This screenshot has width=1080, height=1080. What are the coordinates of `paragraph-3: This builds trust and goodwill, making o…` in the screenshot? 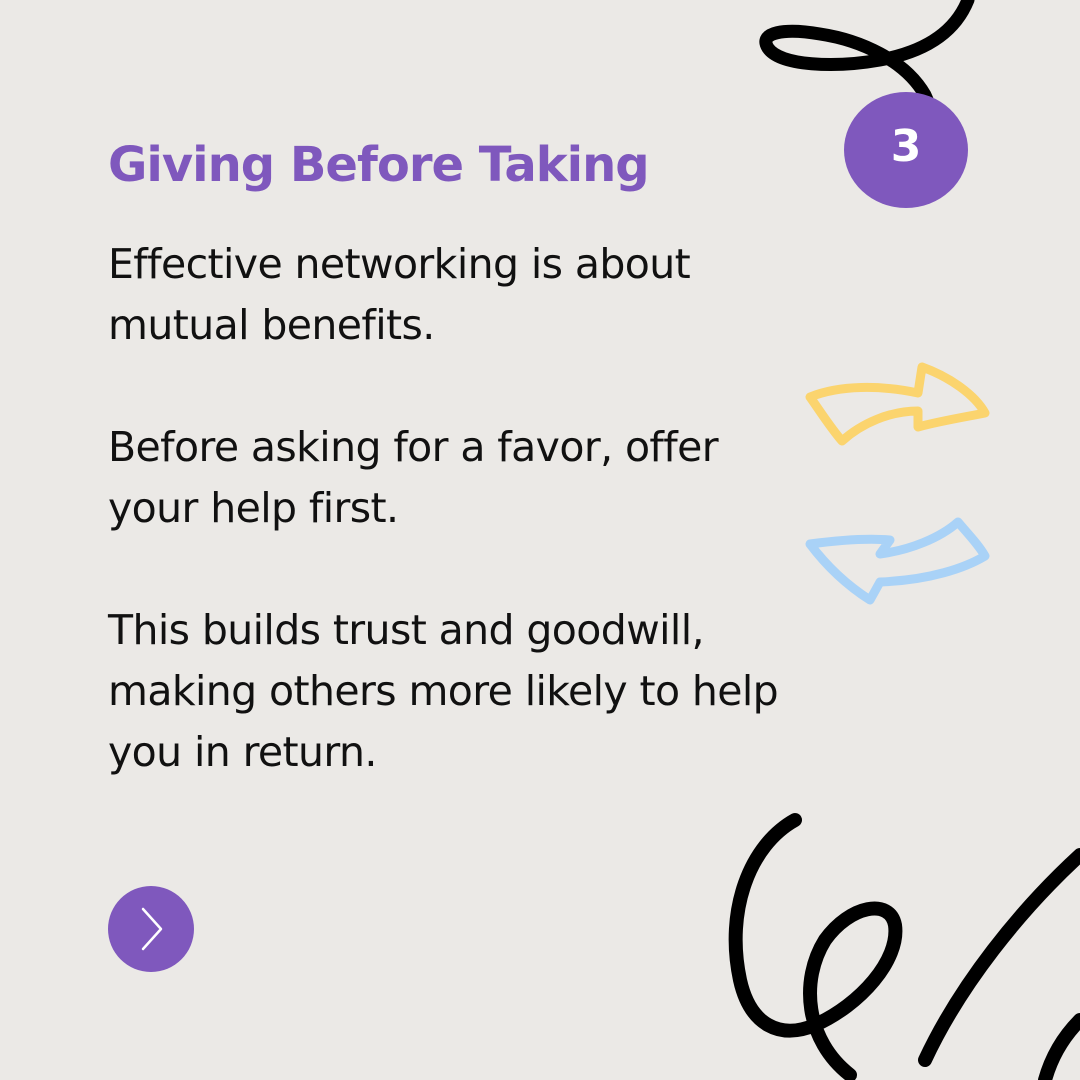 It's located at (443, 691).